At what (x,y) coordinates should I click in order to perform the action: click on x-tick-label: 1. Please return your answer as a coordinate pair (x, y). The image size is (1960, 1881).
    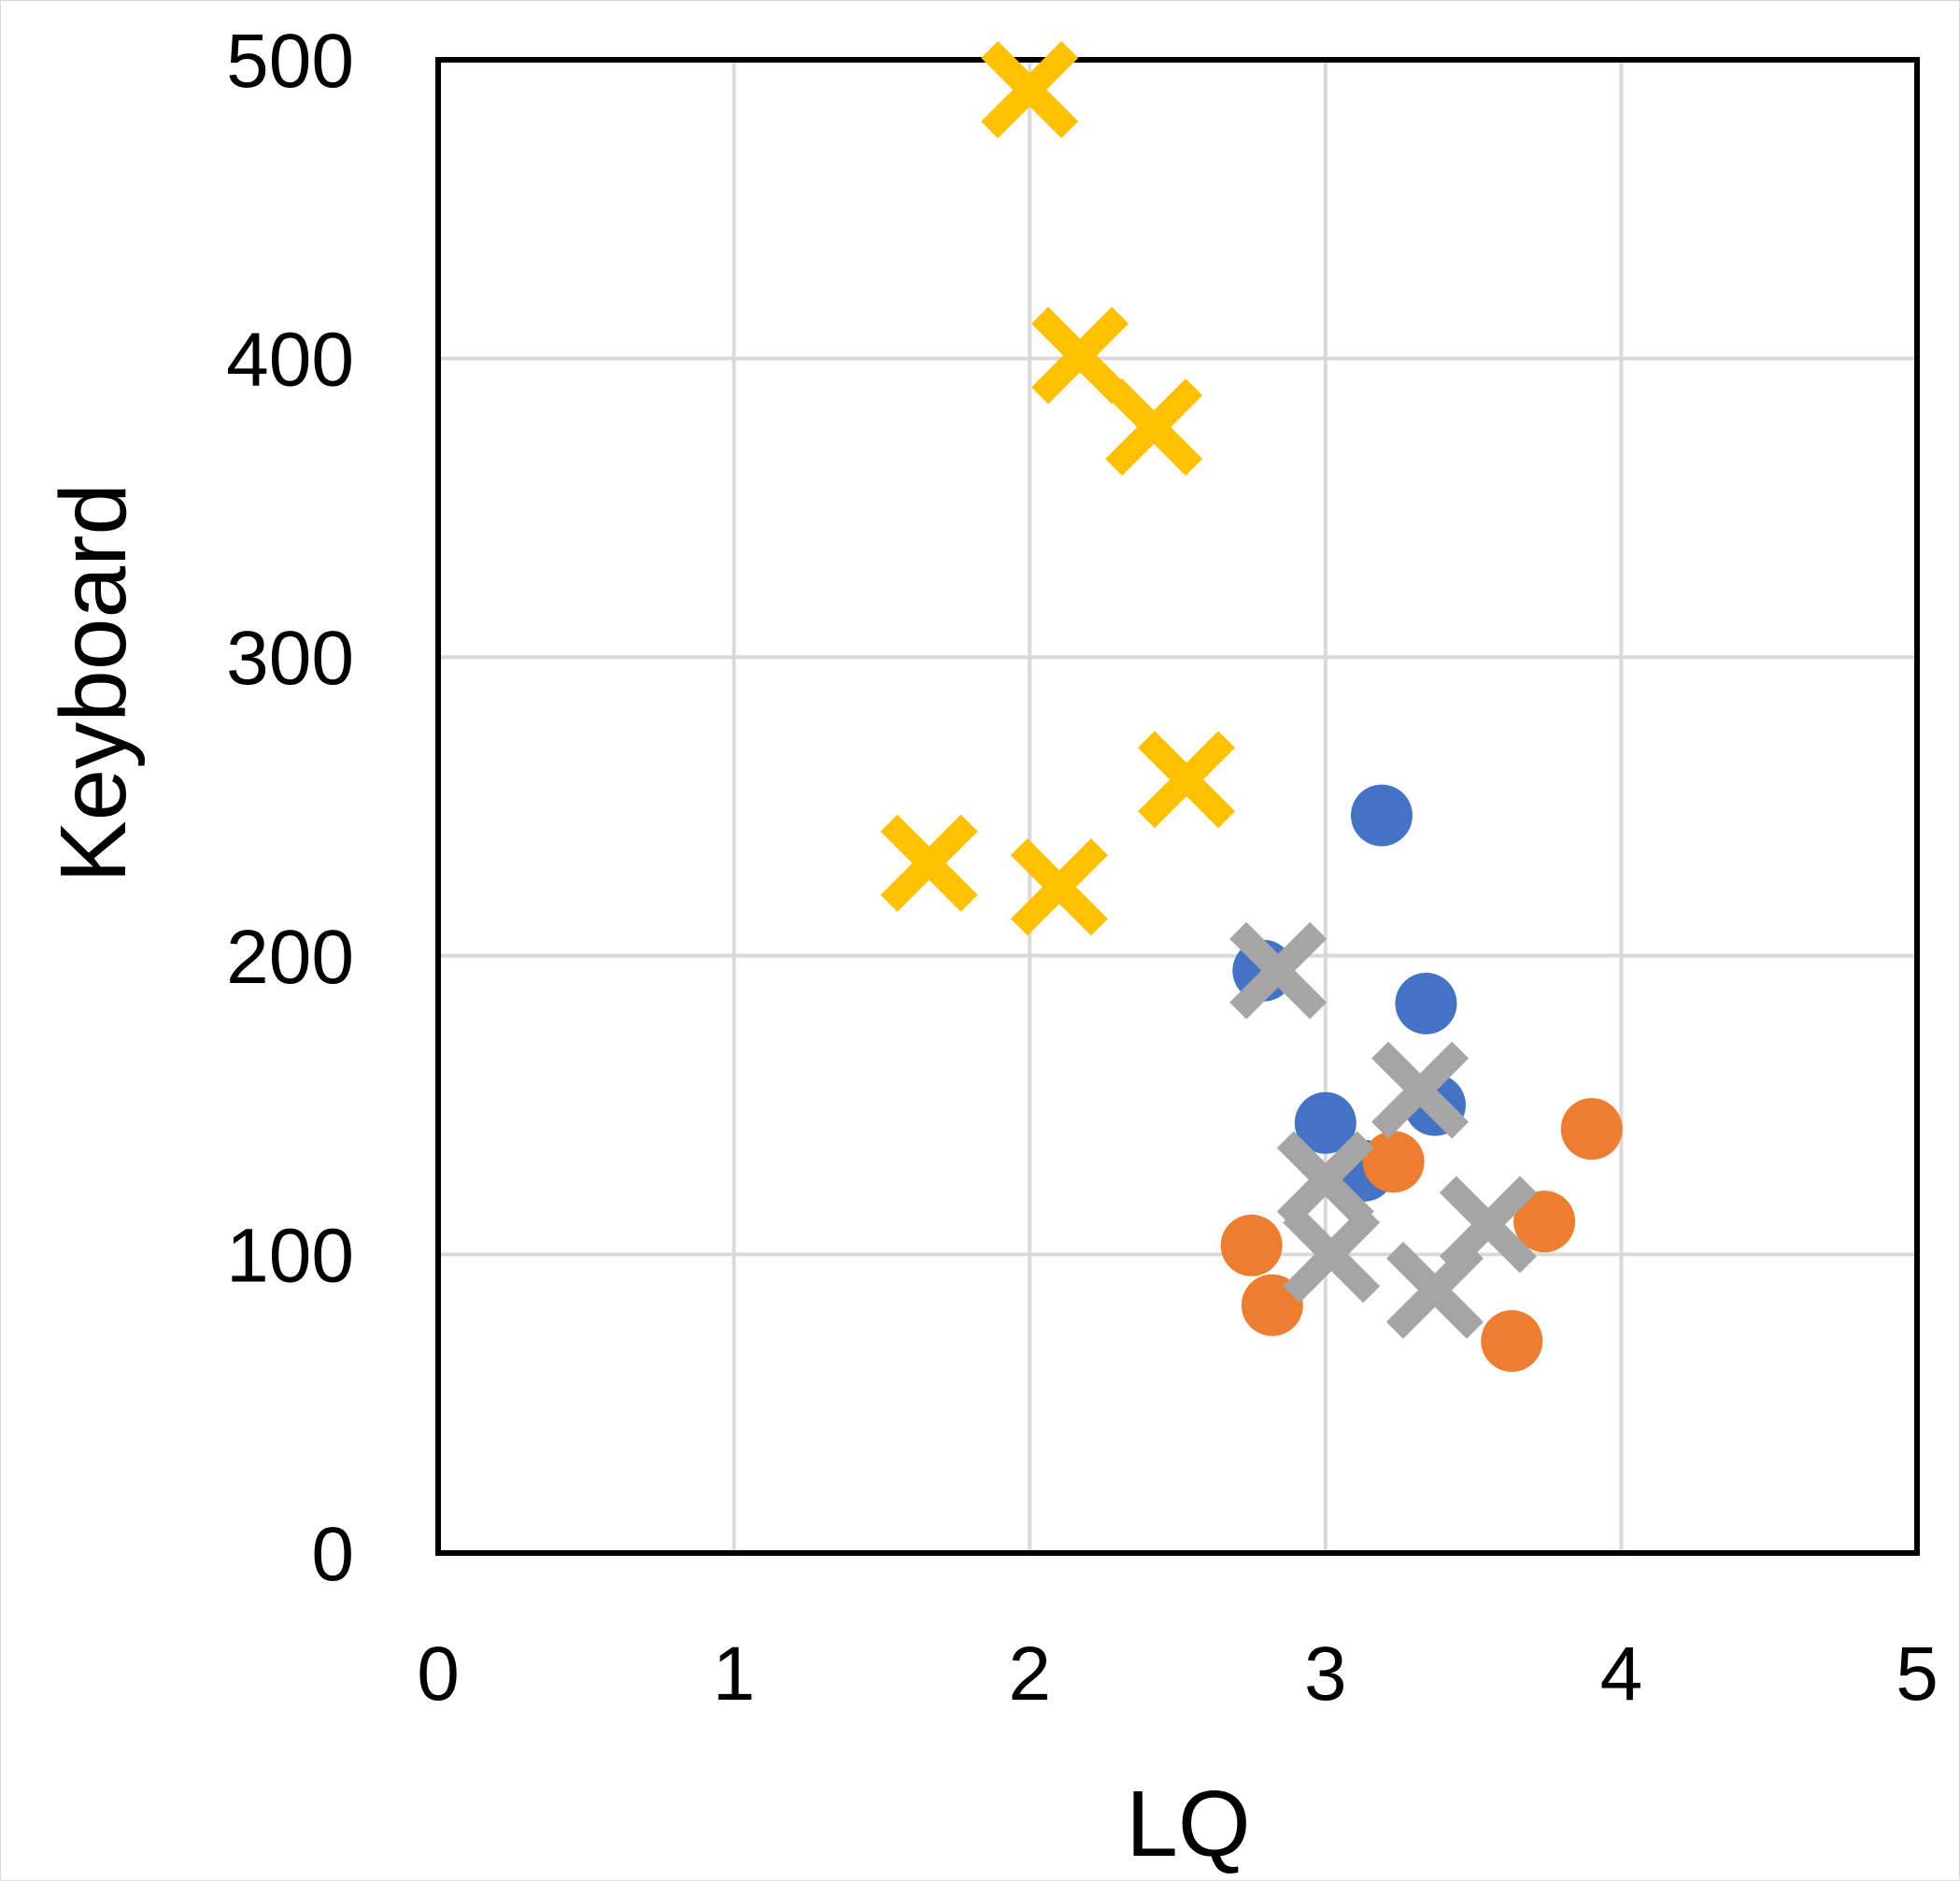
    Looking at the image, I should click on (734, 1675).